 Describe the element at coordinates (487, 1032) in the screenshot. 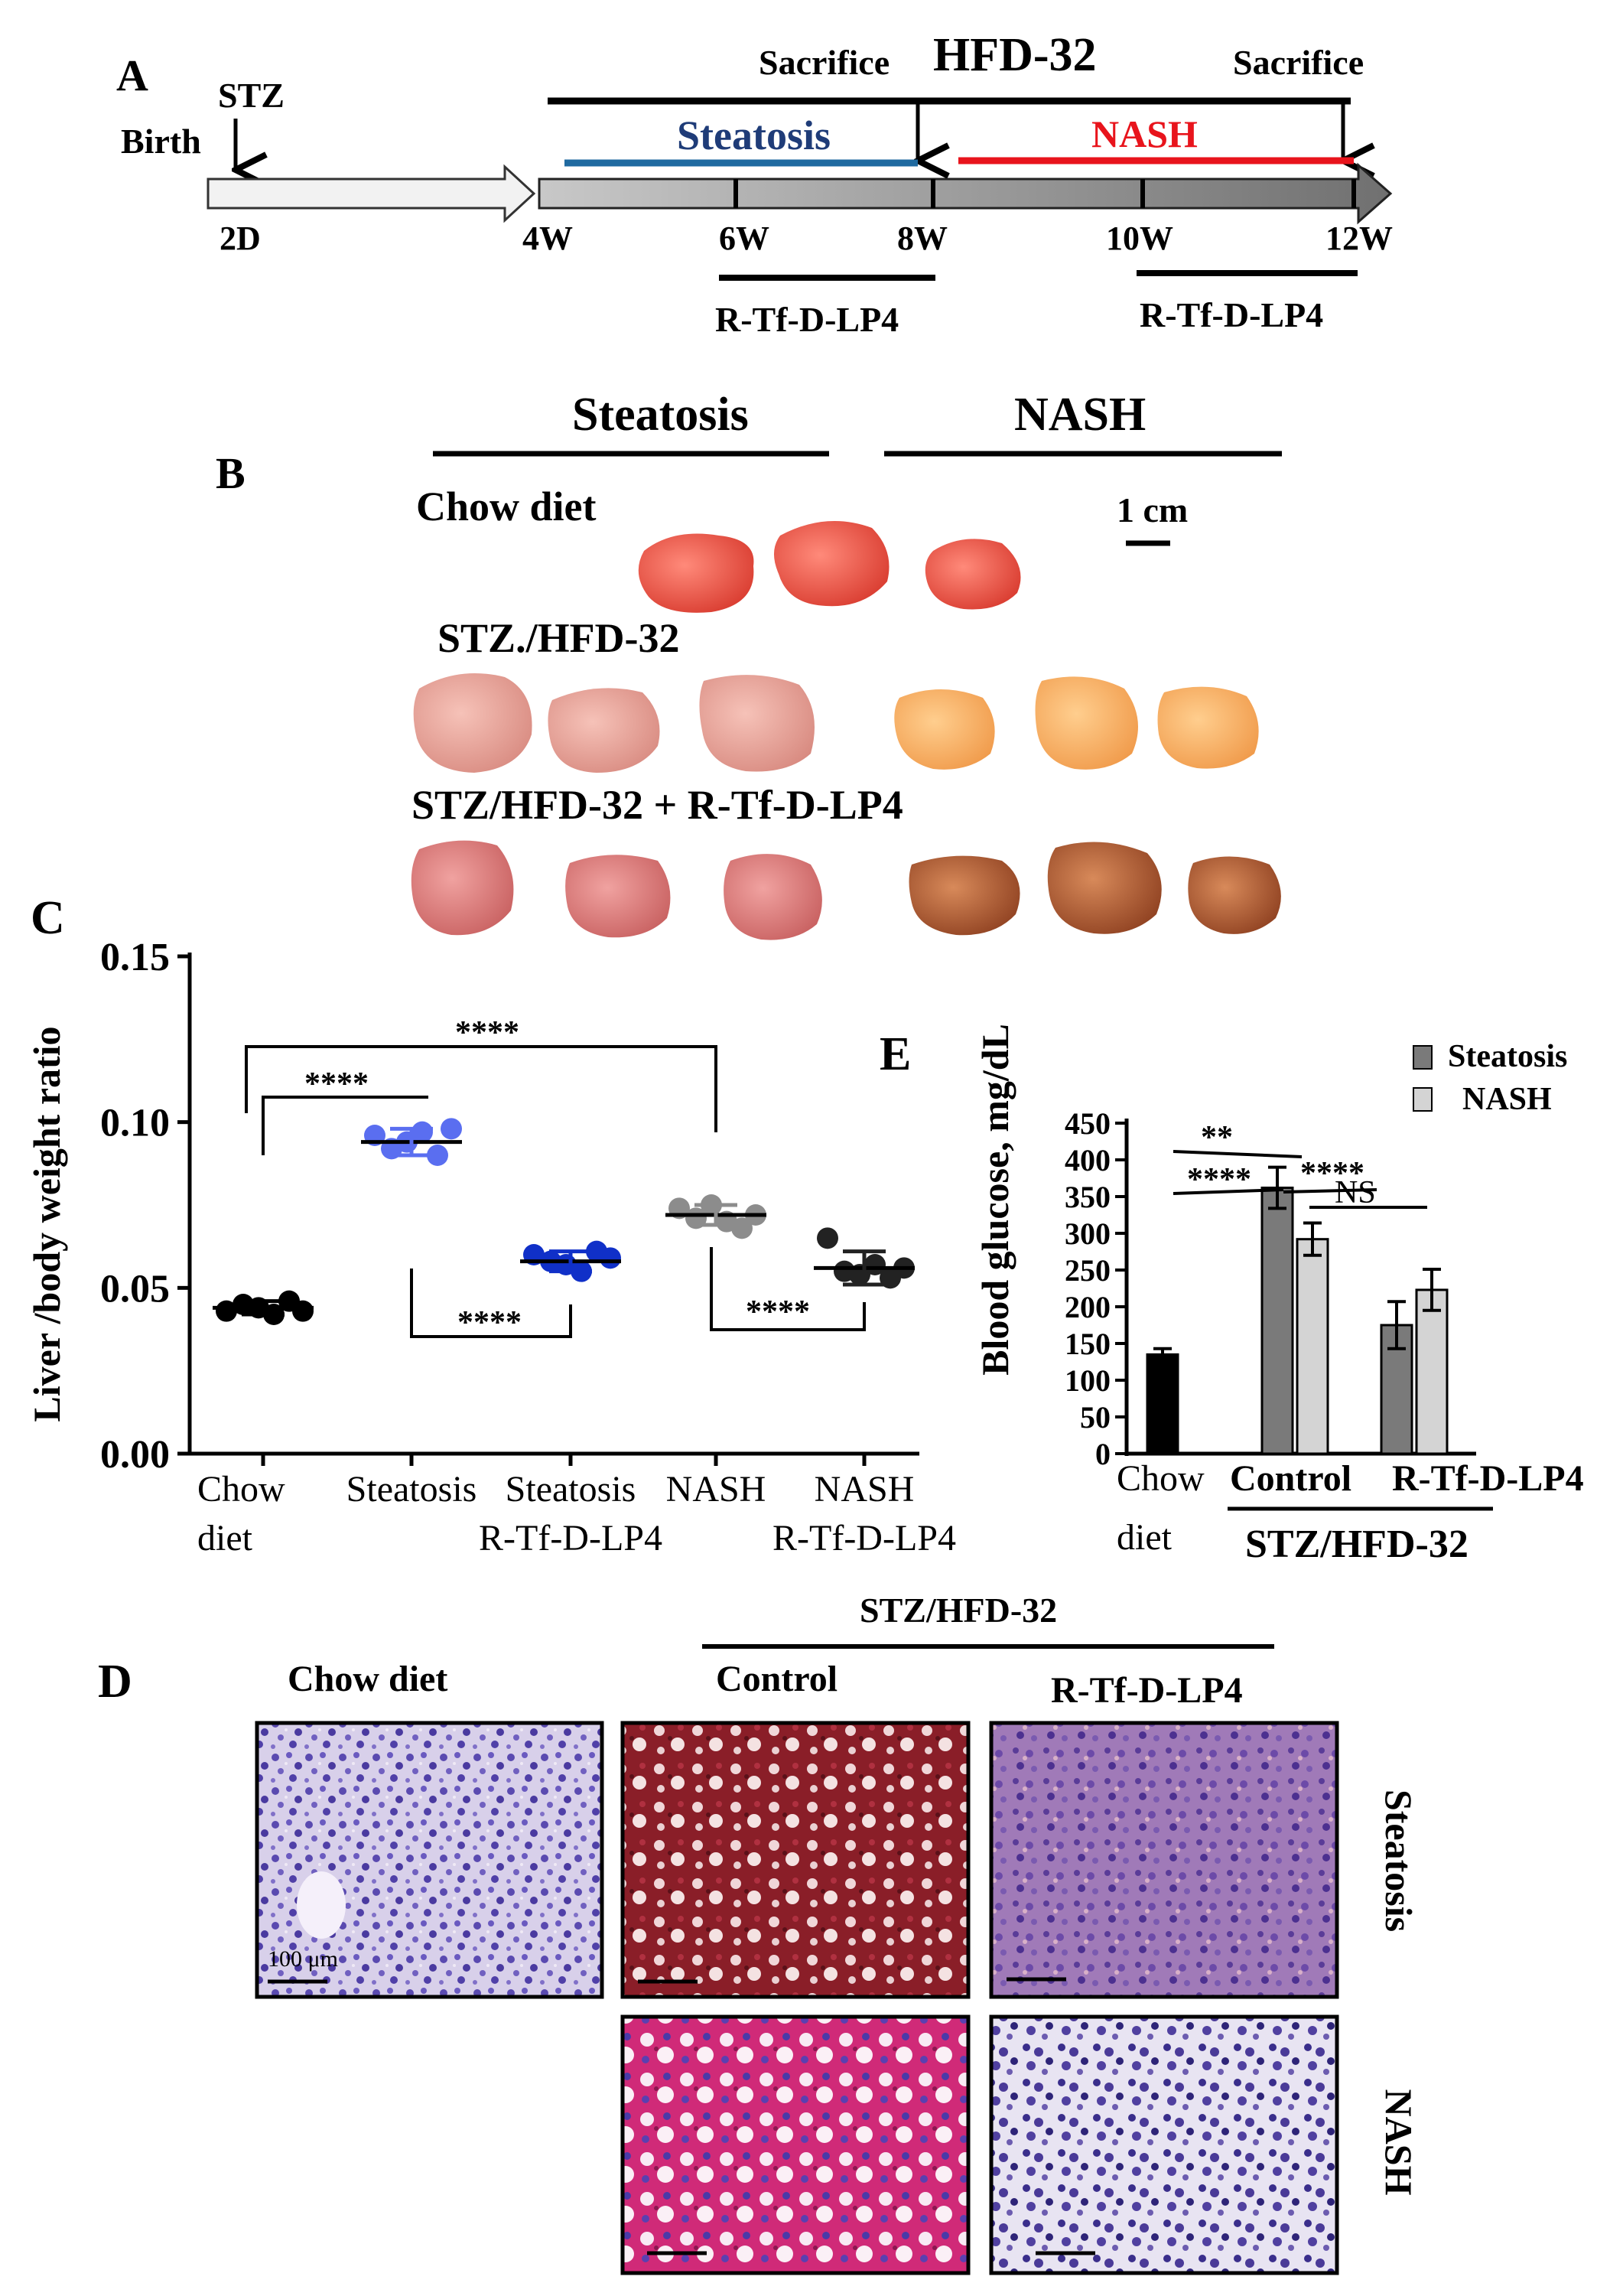

I see `chart-c-sig-2: ****` at that location.